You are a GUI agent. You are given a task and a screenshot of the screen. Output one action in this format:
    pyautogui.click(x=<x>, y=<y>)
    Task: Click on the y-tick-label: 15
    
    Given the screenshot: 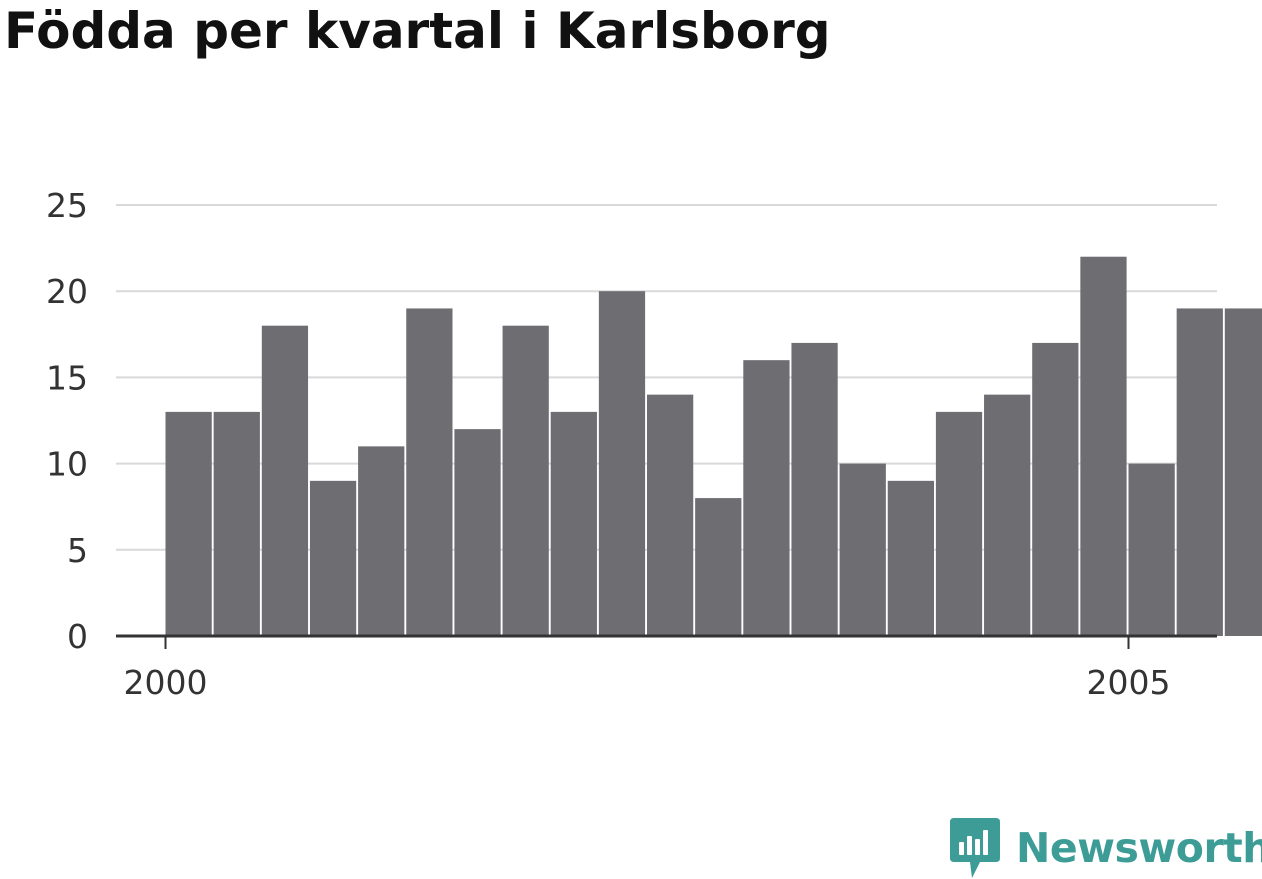 What is the action you would take?
    pyautogui.click(x=67, y=377)
    